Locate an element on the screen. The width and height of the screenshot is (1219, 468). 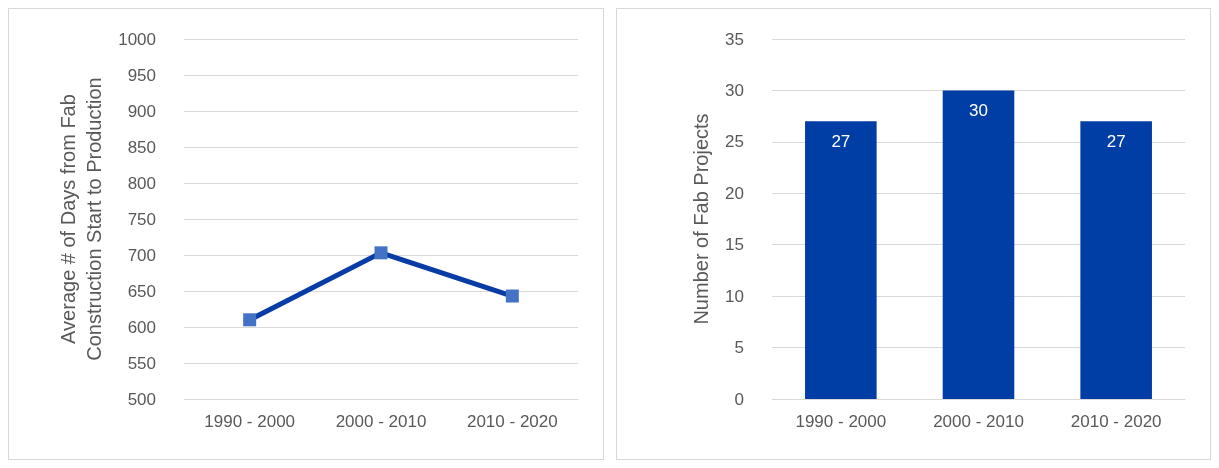
y-tick-label: 1000 is located at coordinates (137, 39).